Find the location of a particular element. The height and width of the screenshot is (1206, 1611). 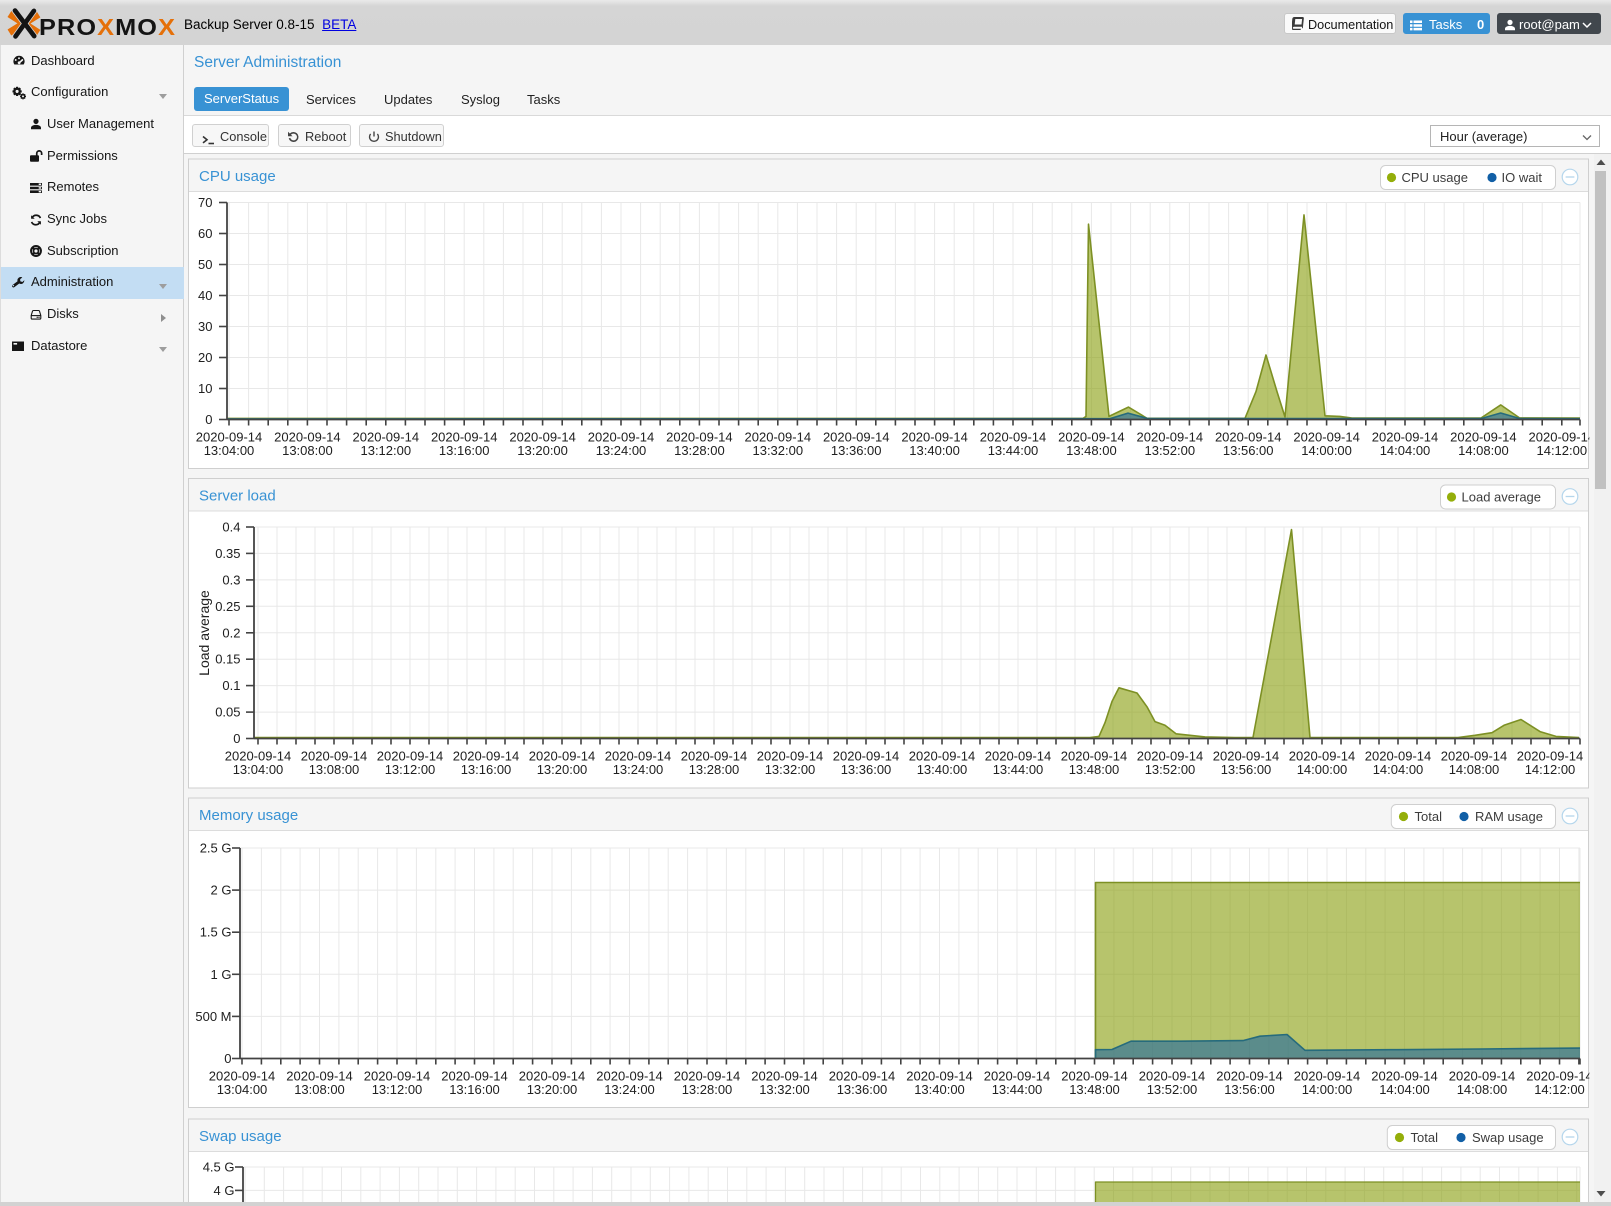

svg-text: 1.5 G is located at coordinates (216, 932).